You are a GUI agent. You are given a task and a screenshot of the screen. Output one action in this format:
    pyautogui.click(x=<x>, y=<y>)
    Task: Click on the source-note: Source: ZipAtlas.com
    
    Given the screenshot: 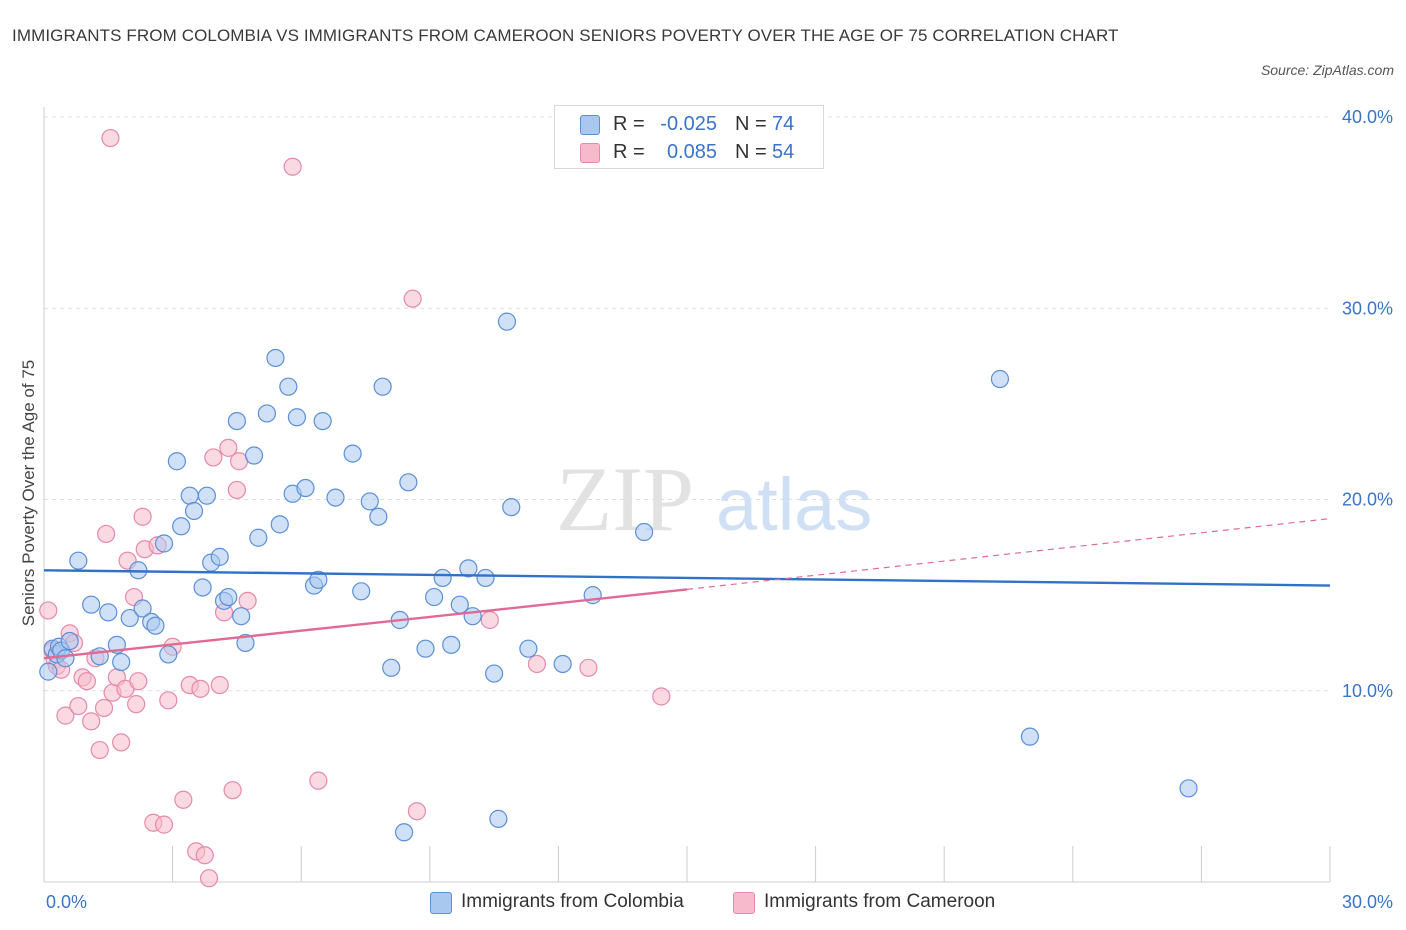 What is the action you would take?
    pyautogui.click(x=1327, y=70)
    